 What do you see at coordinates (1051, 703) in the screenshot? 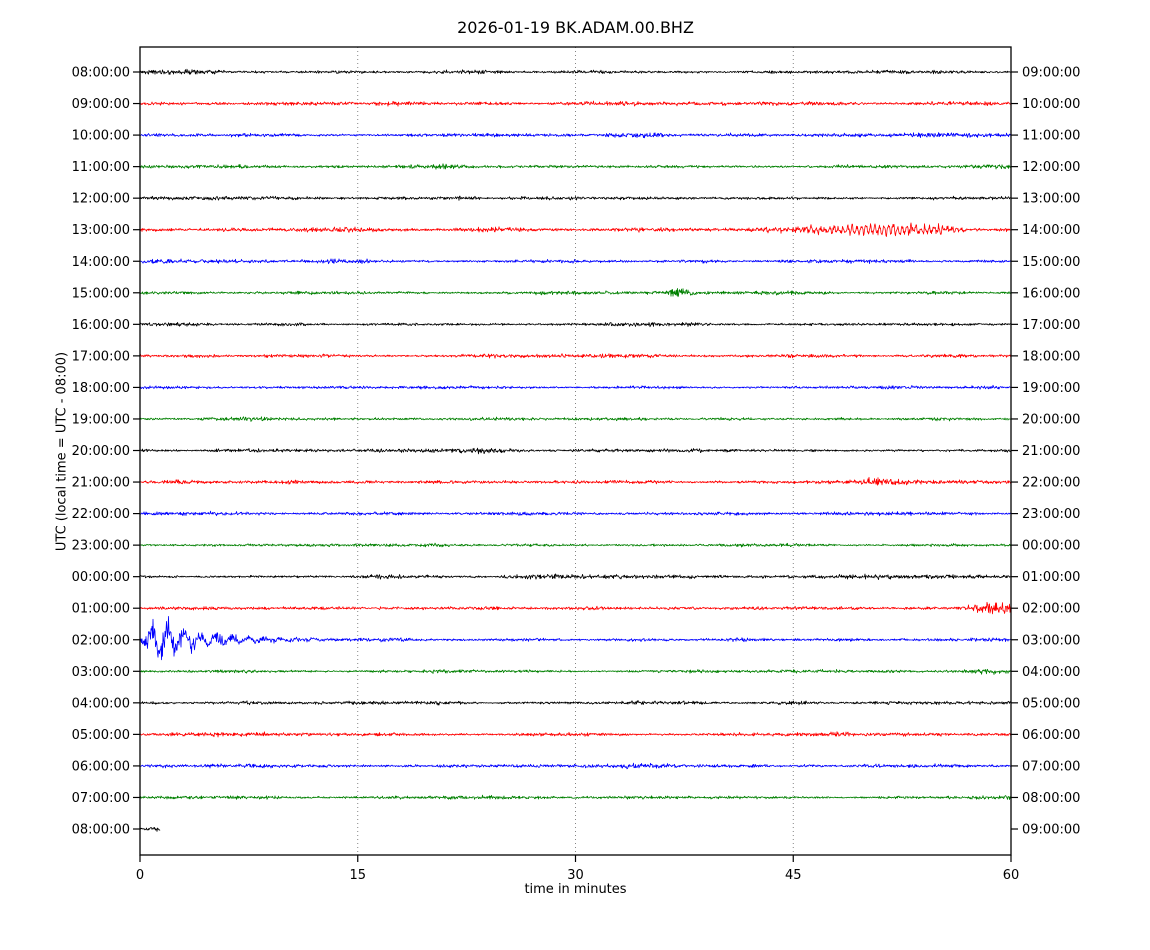
I see `right-tick-label: 05:00:00` at bounding box center [1051, 703].